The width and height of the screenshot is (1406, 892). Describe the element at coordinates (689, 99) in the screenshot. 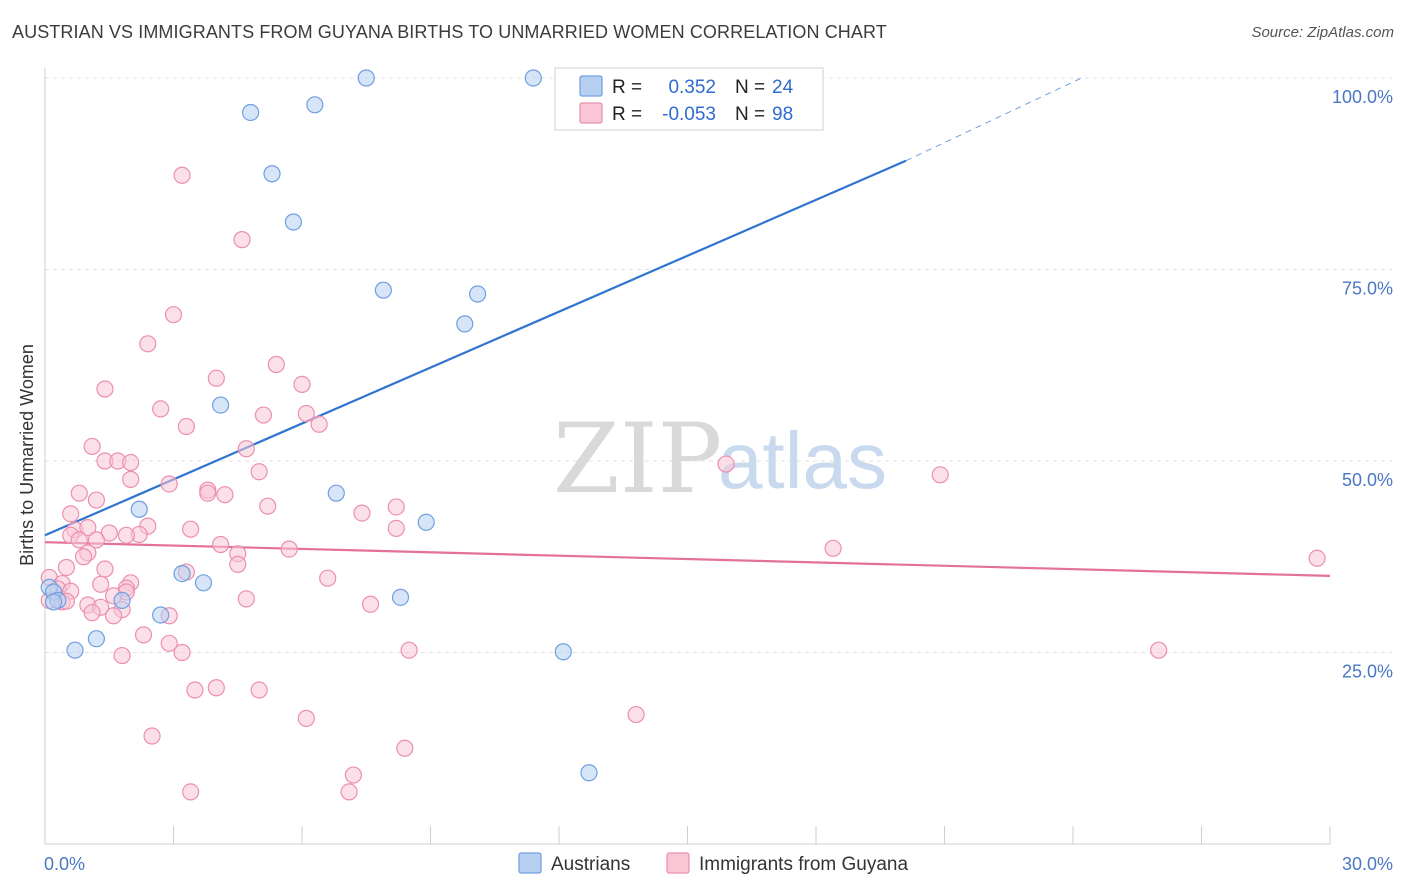

I see `legend: R = 0.352 N = 24 R = -0.053 N = 98` at that location.